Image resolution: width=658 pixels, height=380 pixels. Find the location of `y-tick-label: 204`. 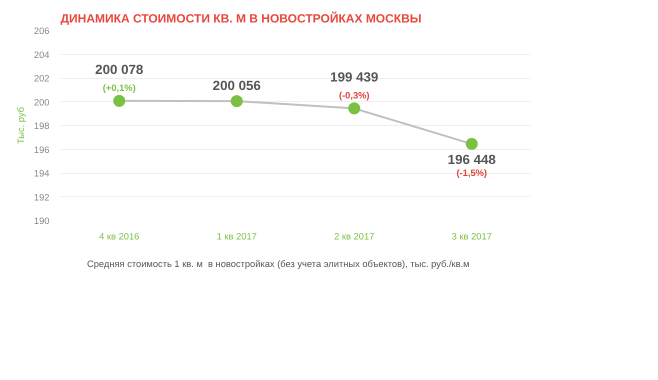

y-tick-label: 204 is located at coordinates (42, 55).